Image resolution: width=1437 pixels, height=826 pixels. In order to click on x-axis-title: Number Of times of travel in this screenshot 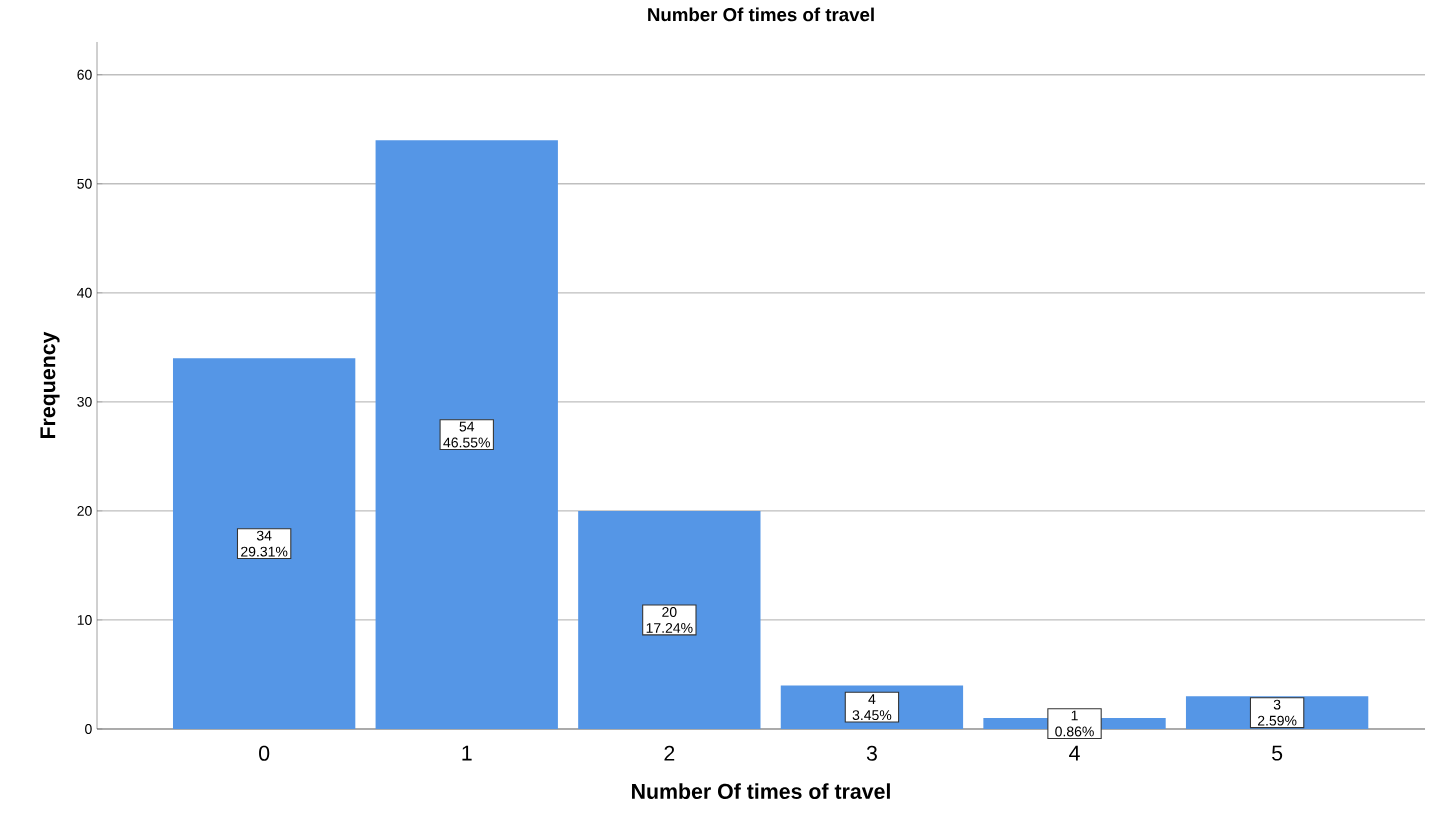, I will do `click(761, 791)`.